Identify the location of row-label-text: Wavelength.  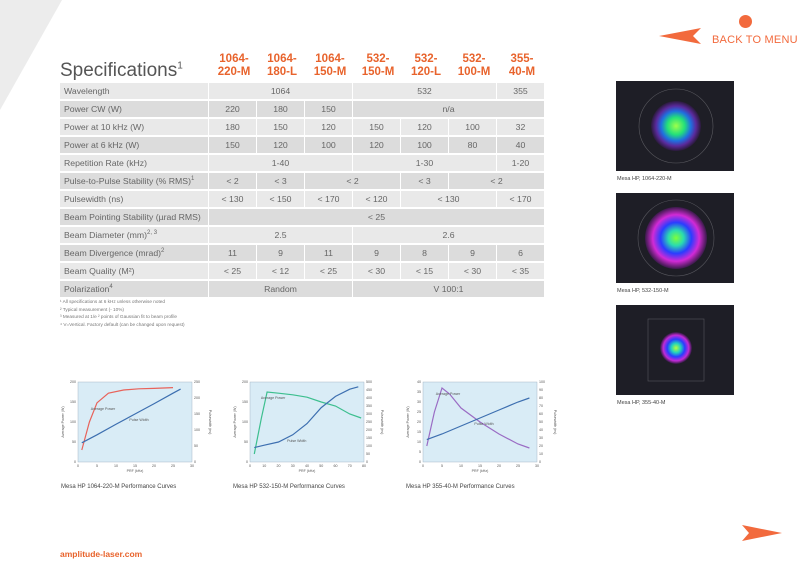
(87, 91).